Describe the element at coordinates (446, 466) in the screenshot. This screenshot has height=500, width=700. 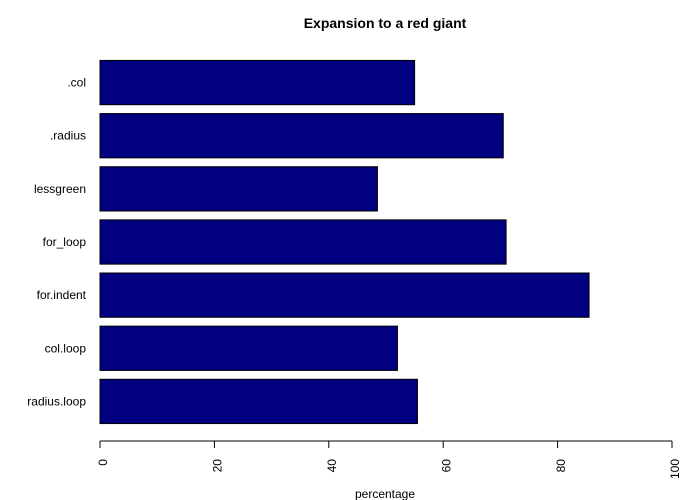
I see `x-tick-label: 60` at that location.